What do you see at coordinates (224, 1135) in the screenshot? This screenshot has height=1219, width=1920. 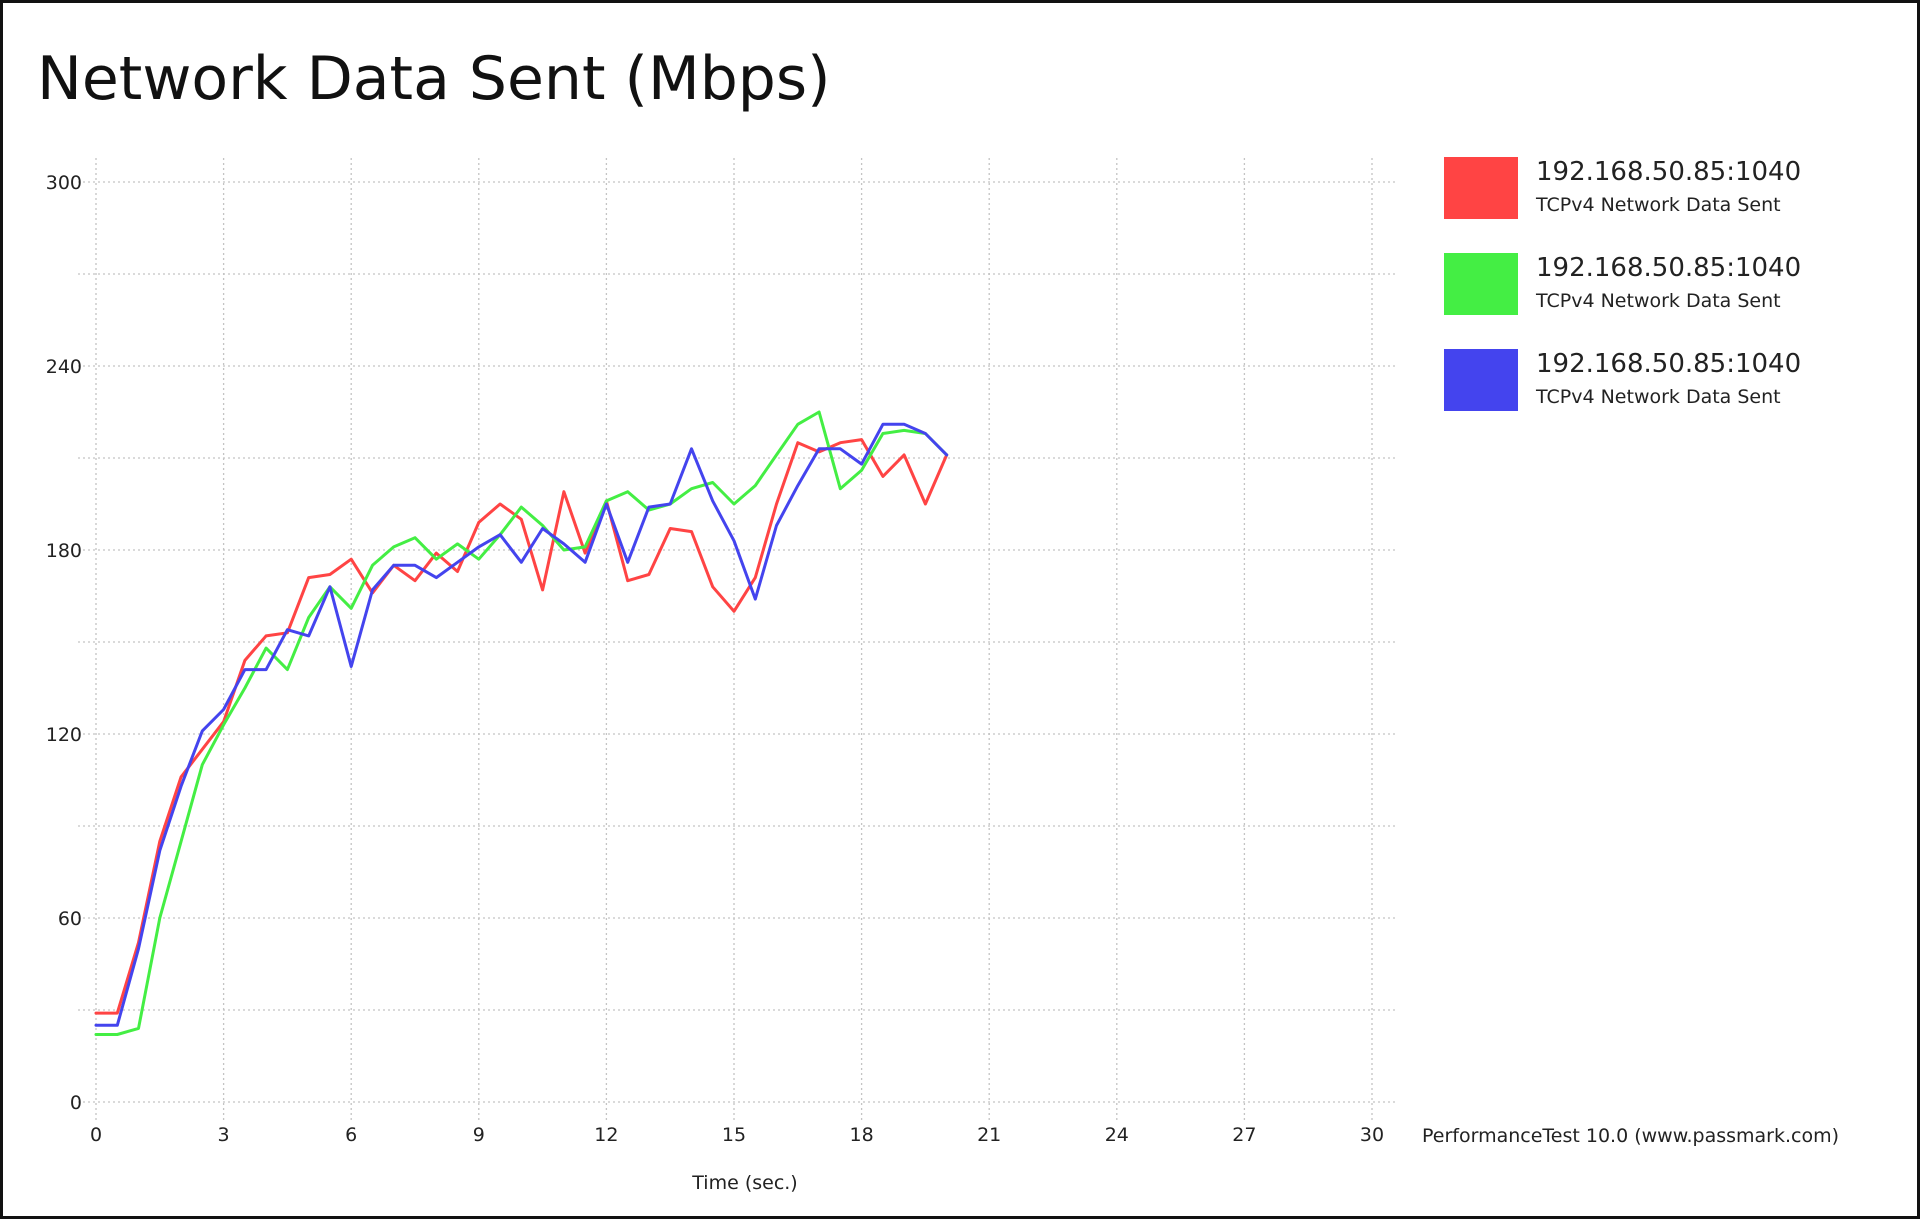 I see `x-tick-label: 3` at bounding box center [224, 1135].